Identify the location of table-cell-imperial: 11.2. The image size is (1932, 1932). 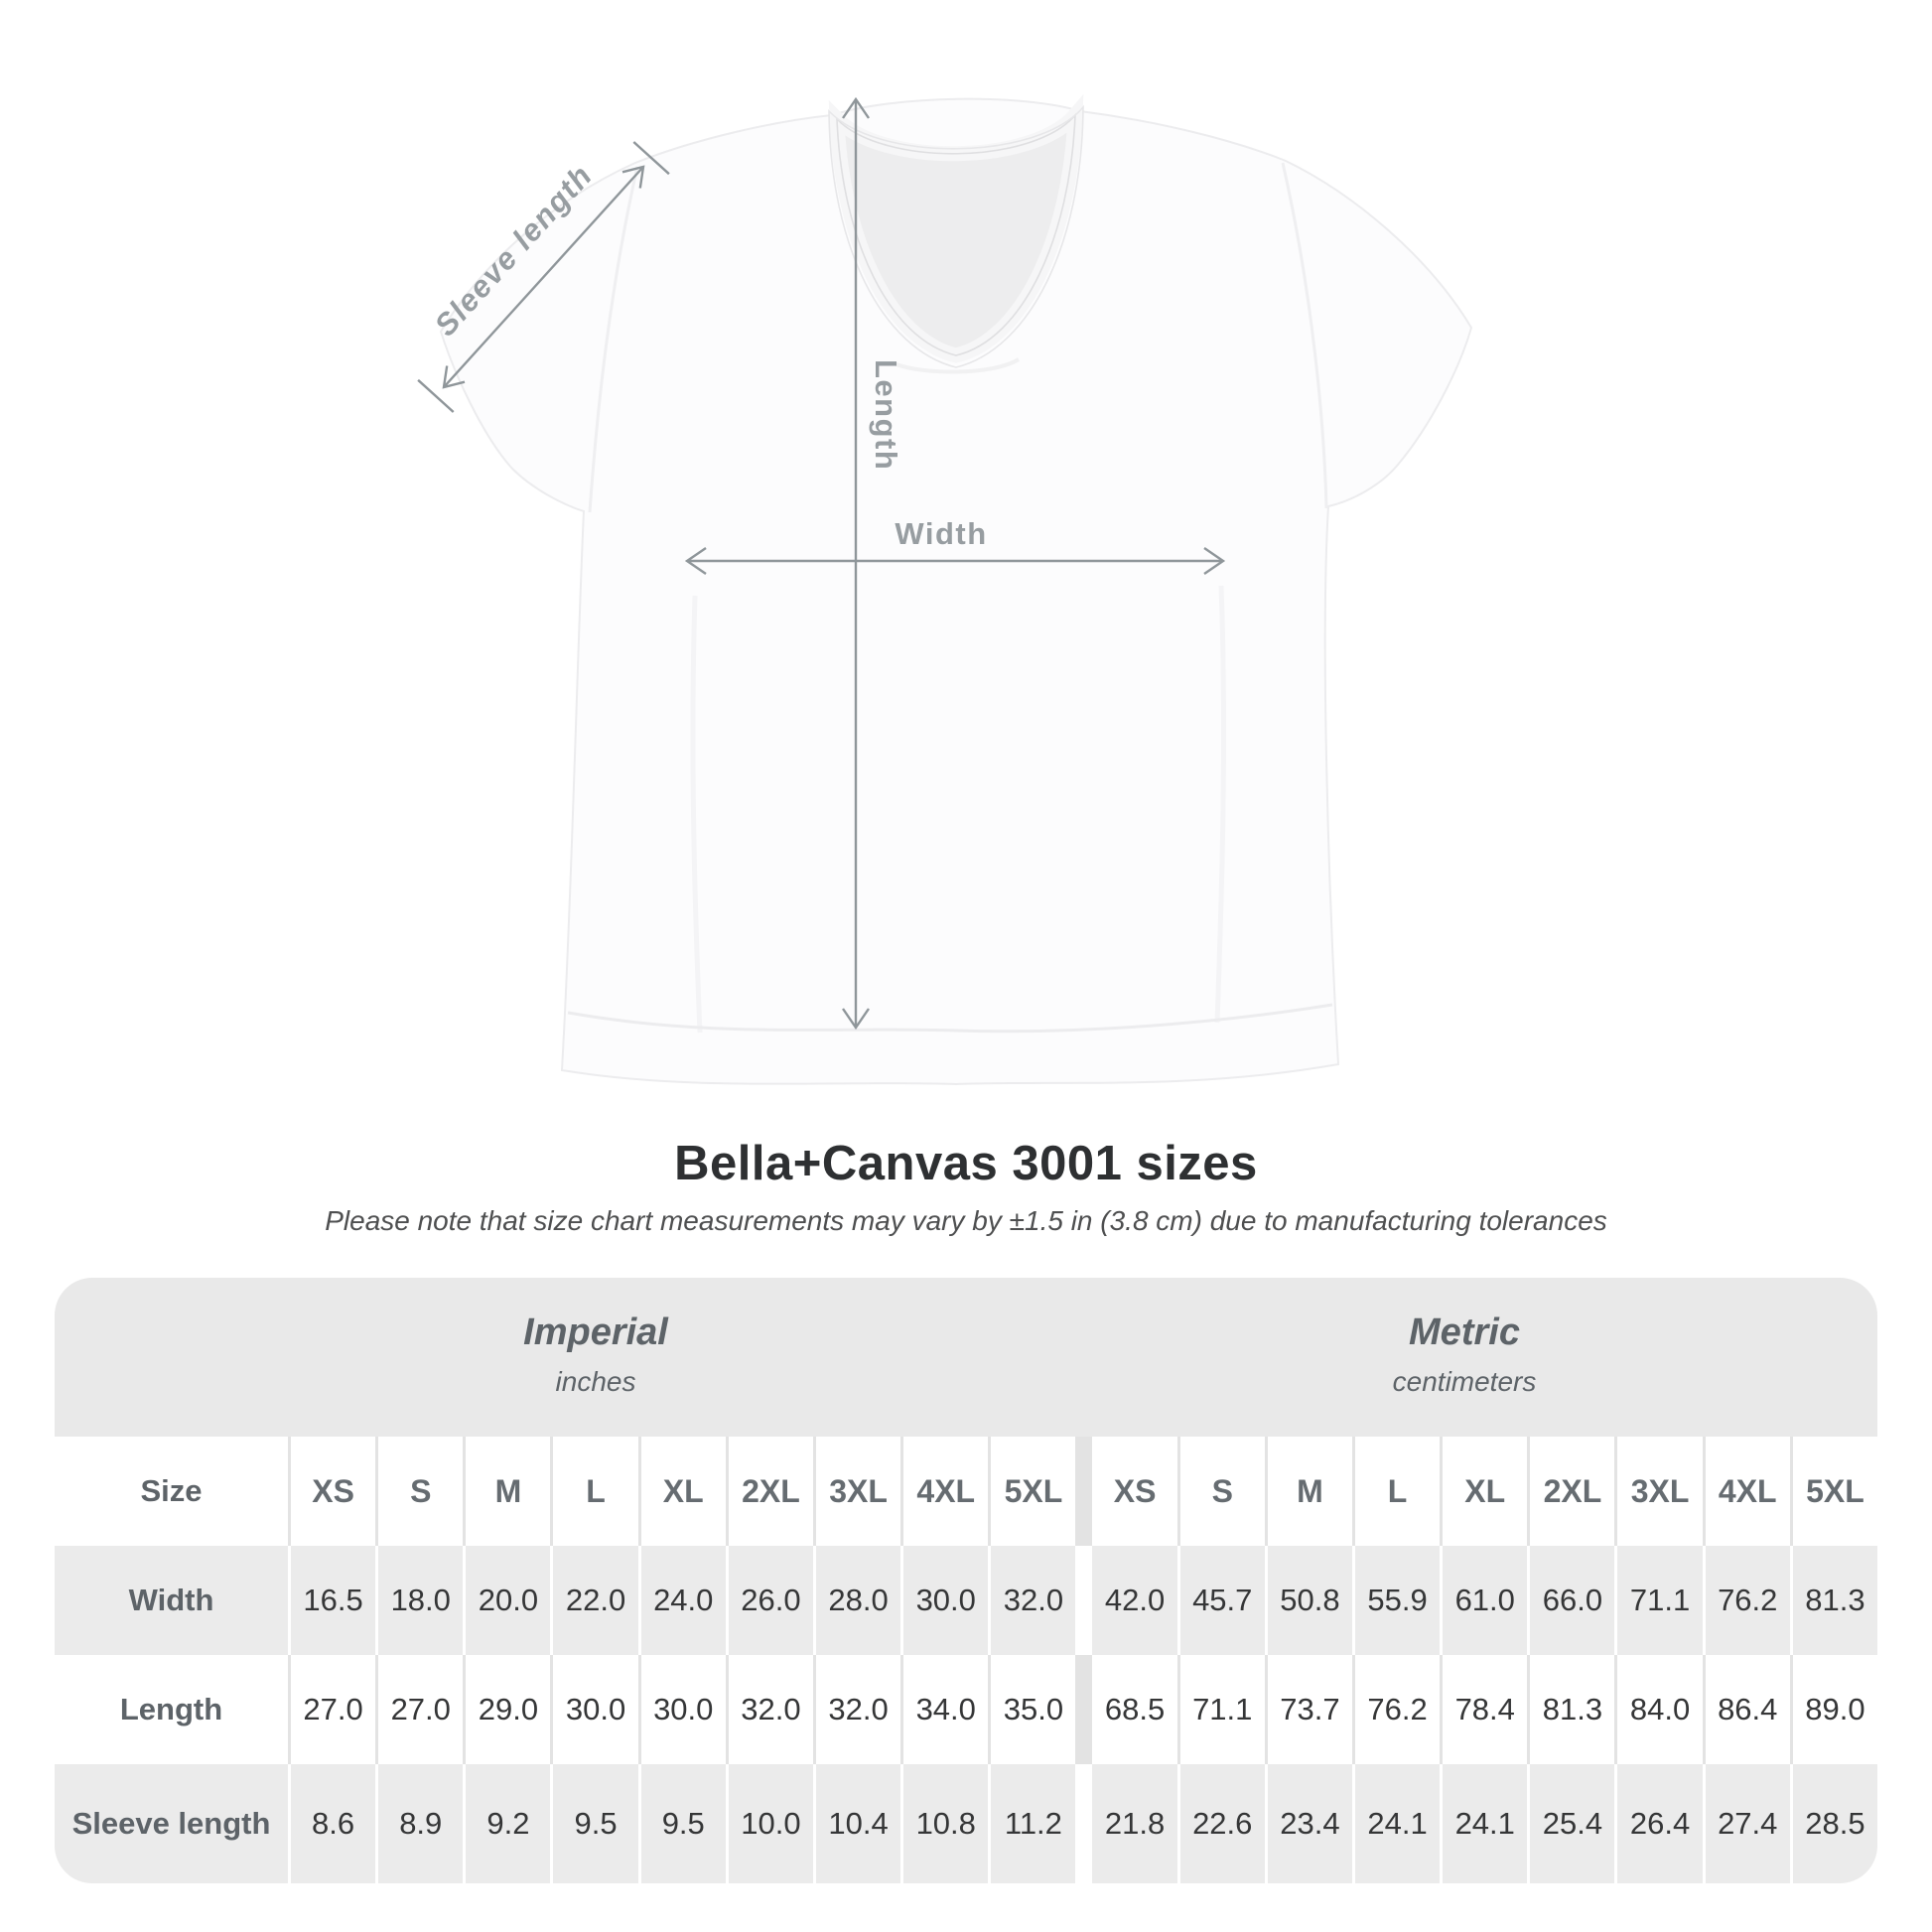
(1034, 1823).